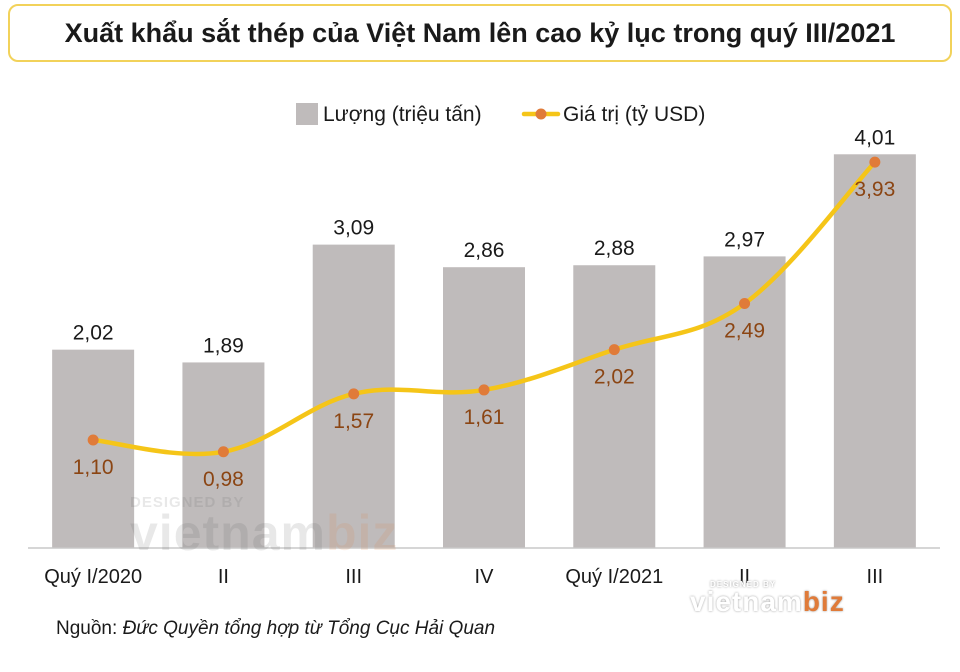 The width and height of the screenshot is (960, 672). Describe the element at coordinates (223, 577) in the screenshot. I see `x-tick-label-1: II` at that location.